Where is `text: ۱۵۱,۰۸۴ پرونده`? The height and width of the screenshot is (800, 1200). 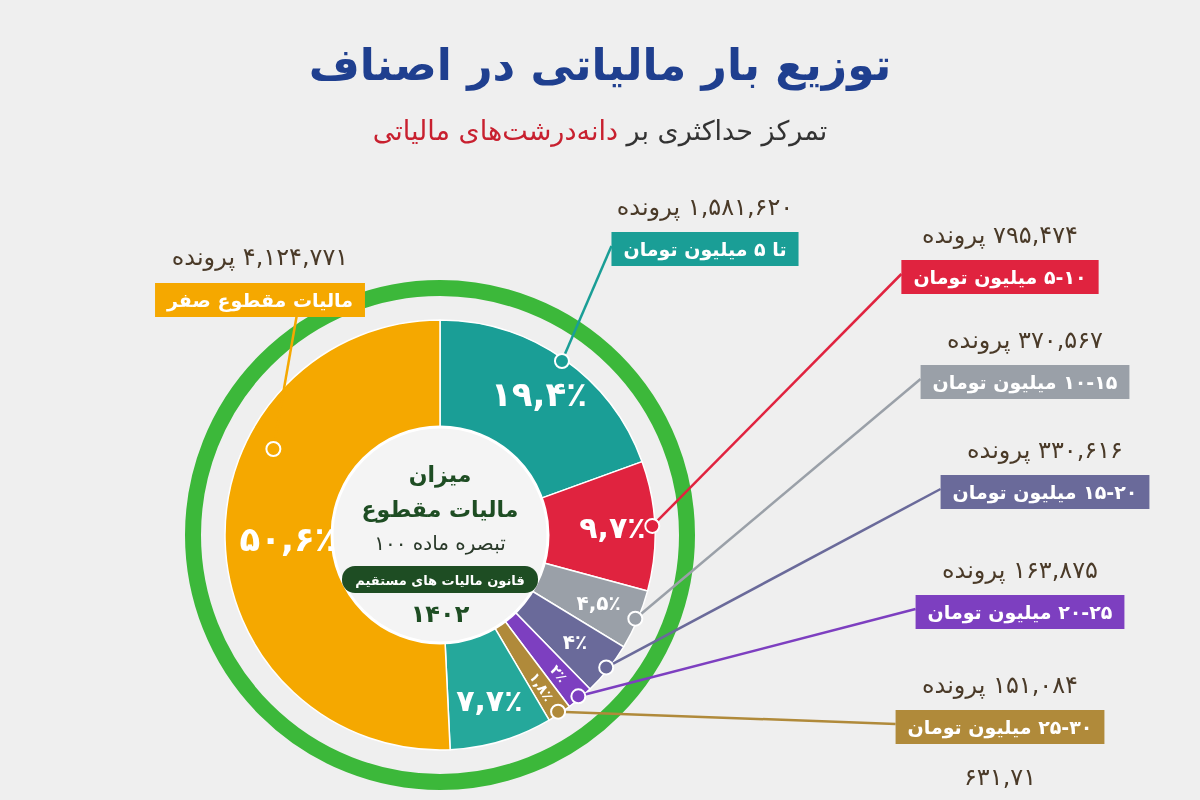 text: ۱۵۱,۰۸۴ پرونده is located at coordinates (1000, 685).